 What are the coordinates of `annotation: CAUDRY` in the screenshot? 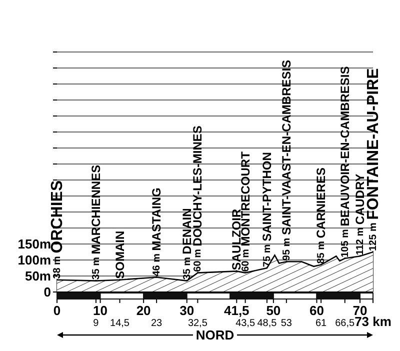 It's located at (360, 199).